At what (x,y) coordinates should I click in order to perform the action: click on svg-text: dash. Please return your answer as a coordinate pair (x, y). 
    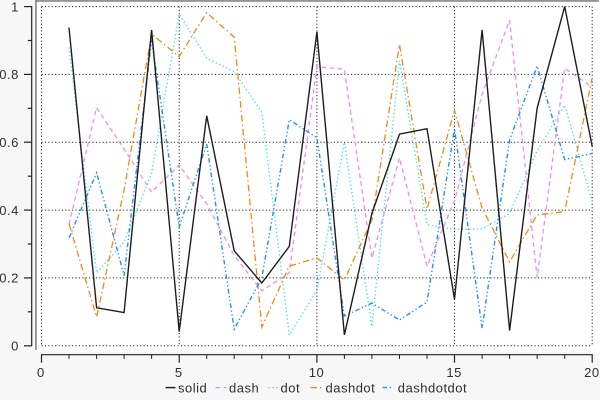
    Looking at the image, I should click on (244, 387).